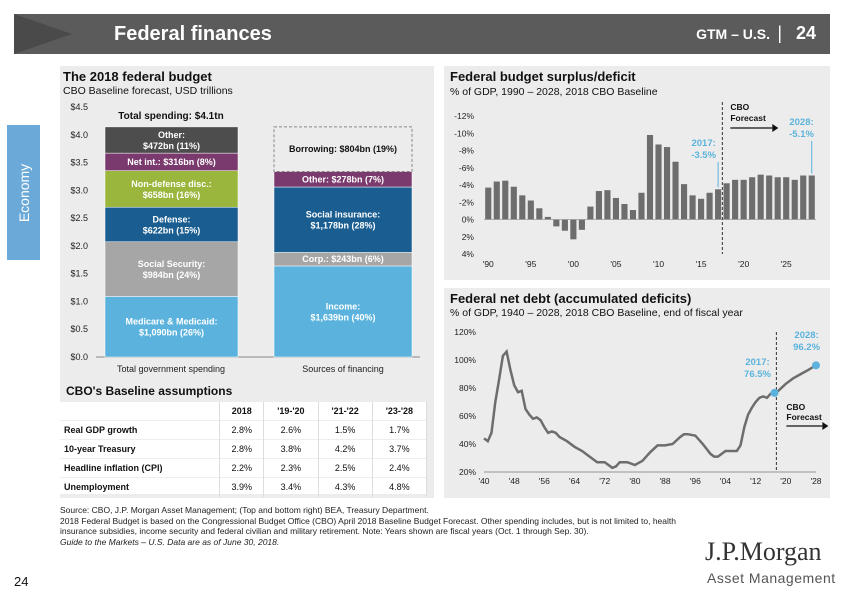  What do you see at coordinates (763, 551) in the screenshot?
I see `jpmorgan-logo: J.P.Morgan` at bounding box center [763, 551].